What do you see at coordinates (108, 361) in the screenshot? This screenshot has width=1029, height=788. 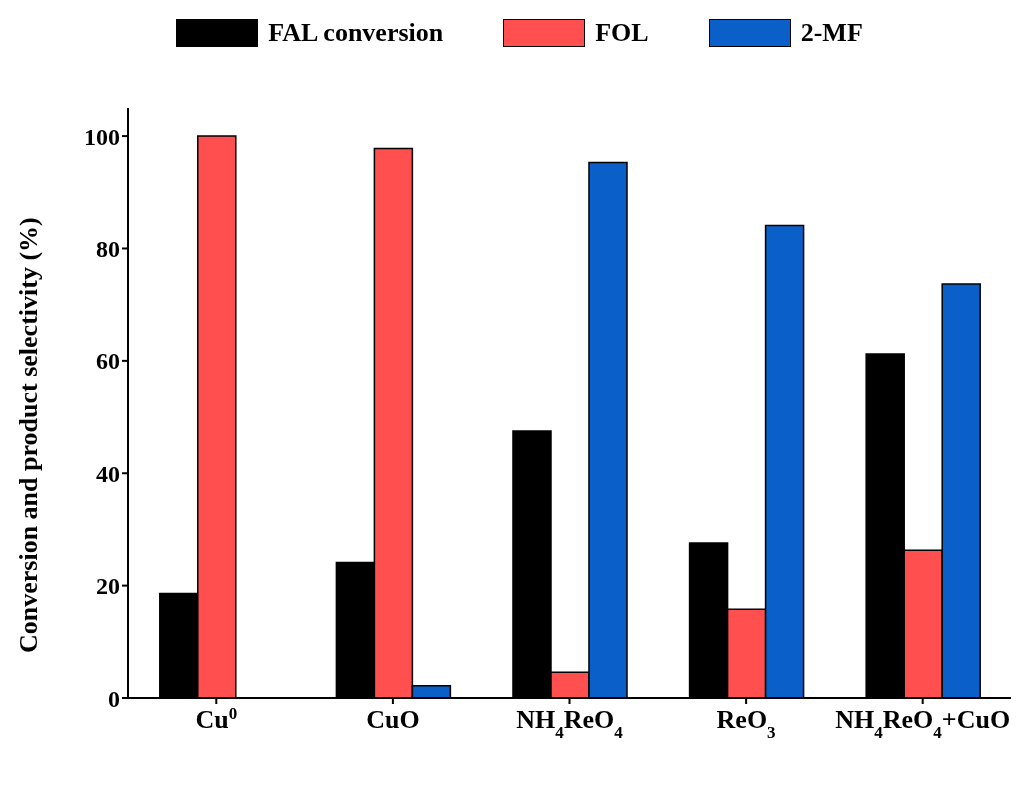 I see `y-tick-label: 60` at bounding box center [108, 361].